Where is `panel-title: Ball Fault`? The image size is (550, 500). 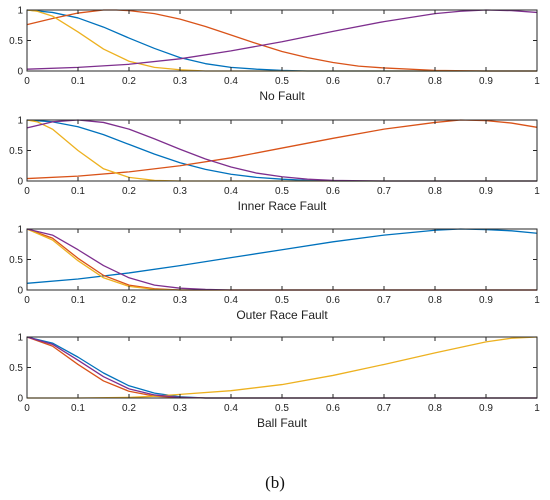
panel-title: Ball Fault is located at coordinates (282, 423).